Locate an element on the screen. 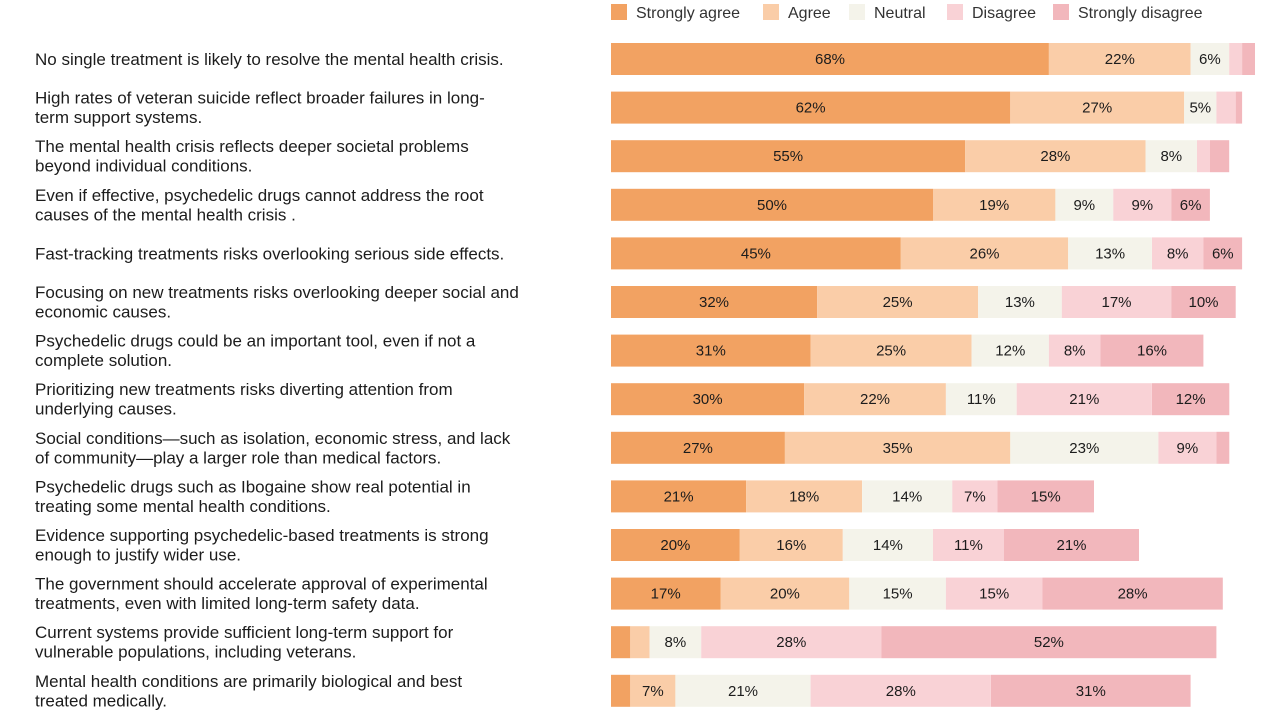  data-label: 35% is located at coordinates (898, 448).